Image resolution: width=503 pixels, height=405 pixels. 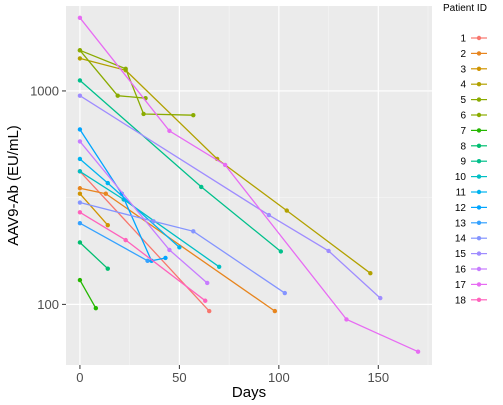 I want to click on legend-item-9: 9, so click(x=473, y=162).